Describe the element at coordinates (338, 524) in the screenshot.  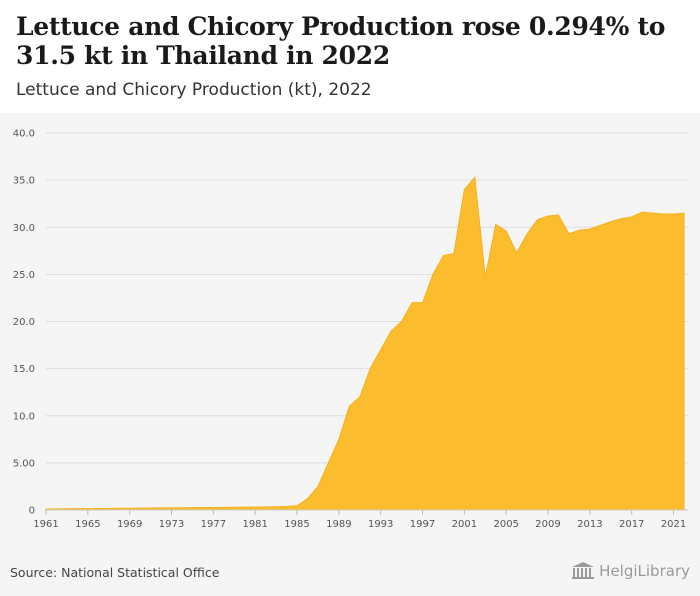
I see `x-tick-label: 1989` at that location.